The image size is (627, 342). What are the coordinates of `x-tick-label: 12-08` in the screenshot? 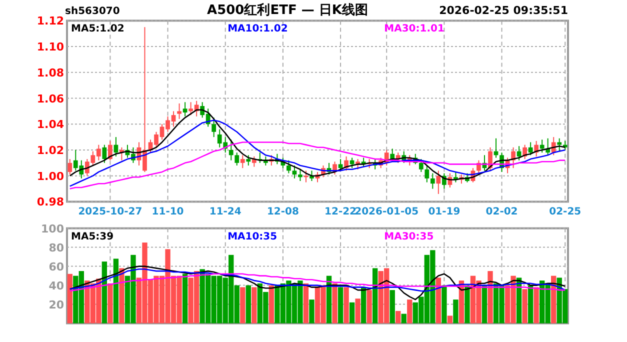 It's located at (282, 212).